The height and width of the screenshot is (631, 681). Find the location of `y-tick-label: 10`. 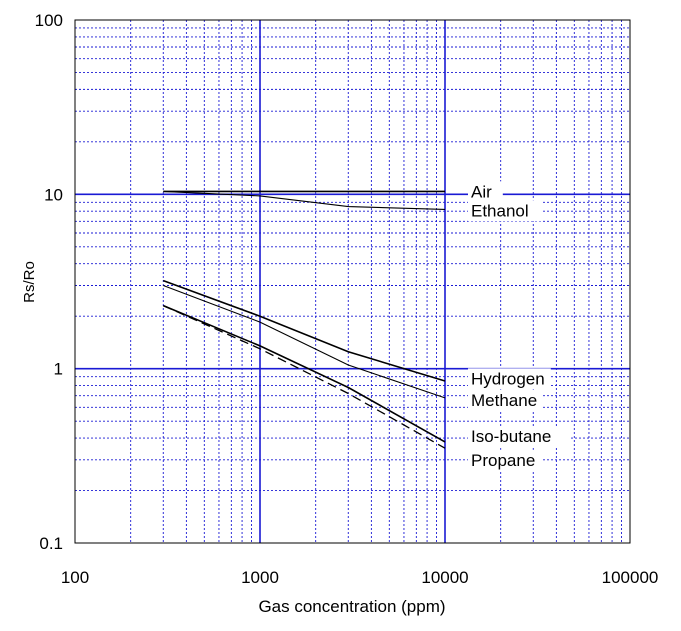

y-tick-label: 10 is located at coordinates (53, 194).